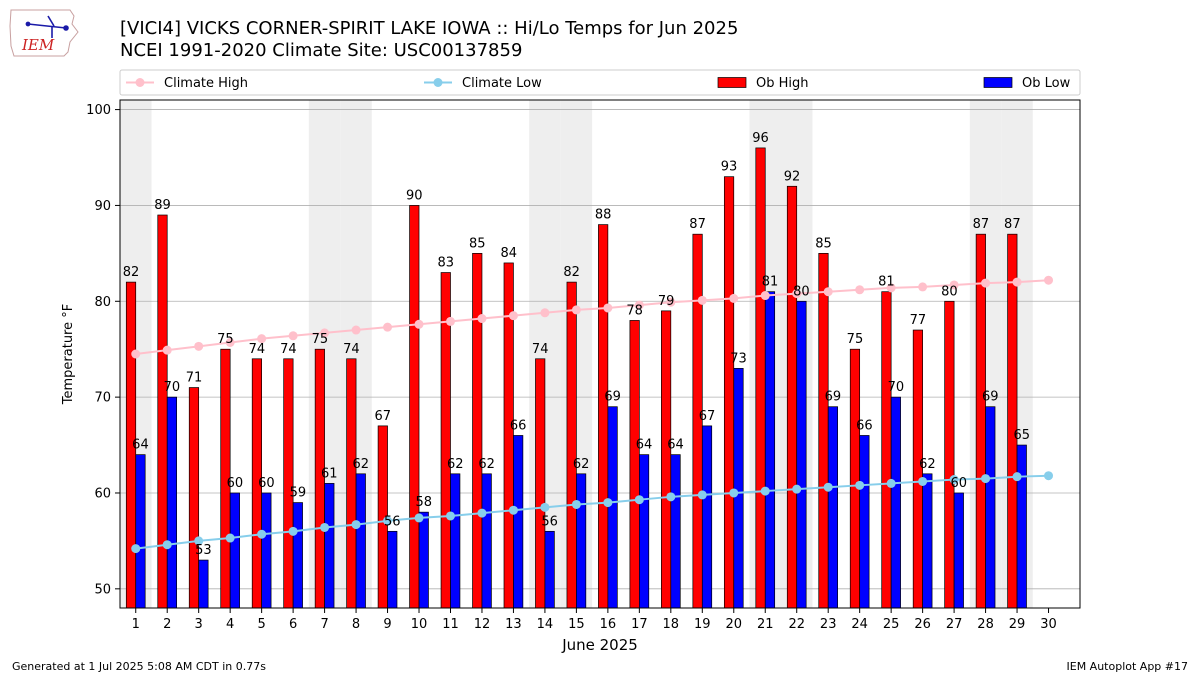 Image resolution: width=1200 pixels, height=675 pixels. What do you see at coordinates (482, 624) in the screenshot?
I see `x-tick-label: 12` at bounding box center [482, 624].